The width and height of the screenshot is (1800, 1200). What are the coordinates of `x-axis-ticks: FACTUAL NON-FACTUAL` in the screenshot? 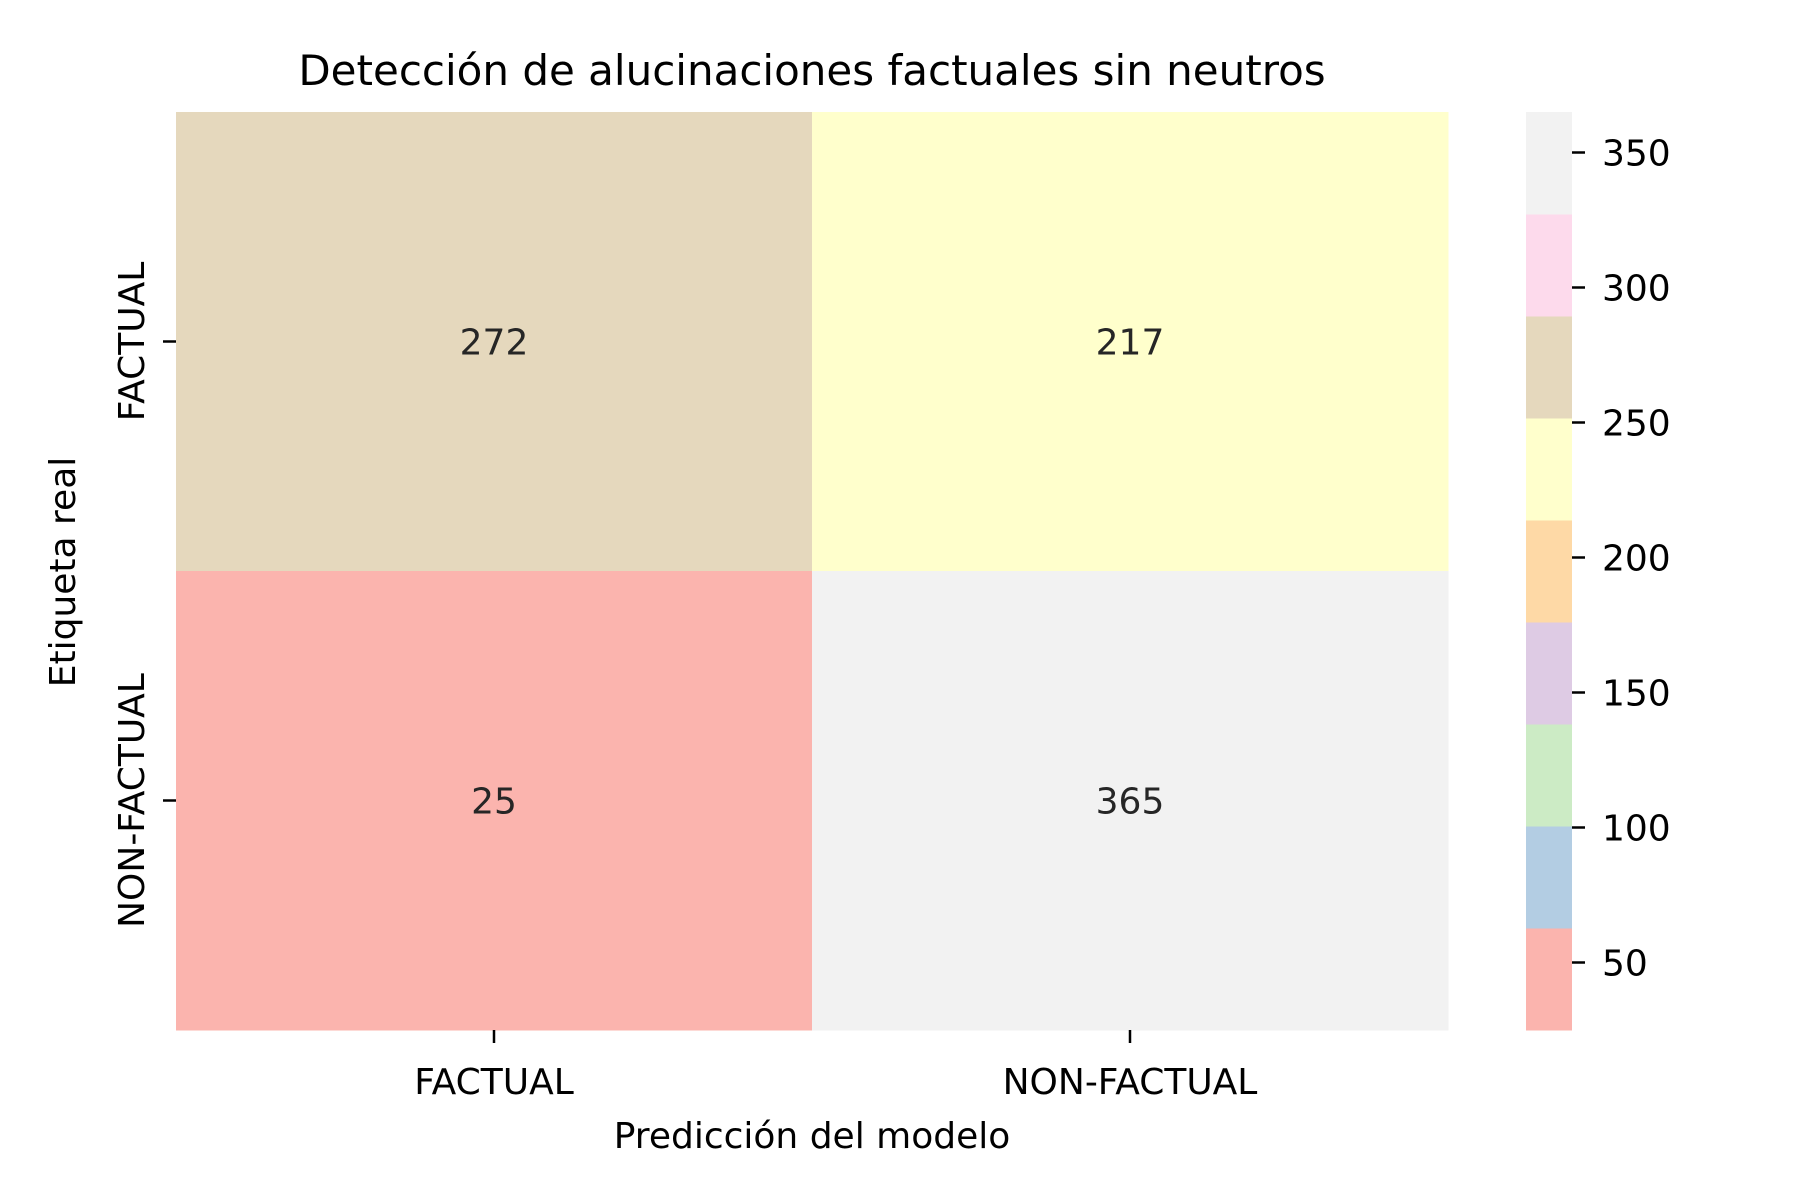 It's located at (835, 1066).